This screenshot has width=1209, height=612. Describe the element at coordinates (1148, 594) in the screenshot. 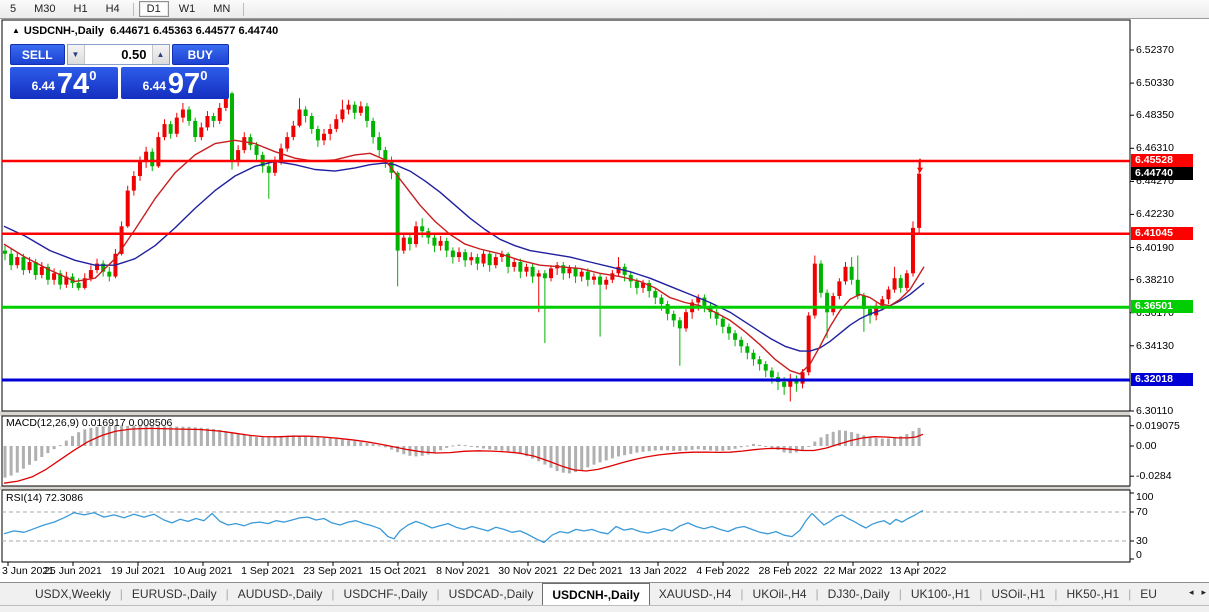

I see `chart-tab-eu: EU` at that location.